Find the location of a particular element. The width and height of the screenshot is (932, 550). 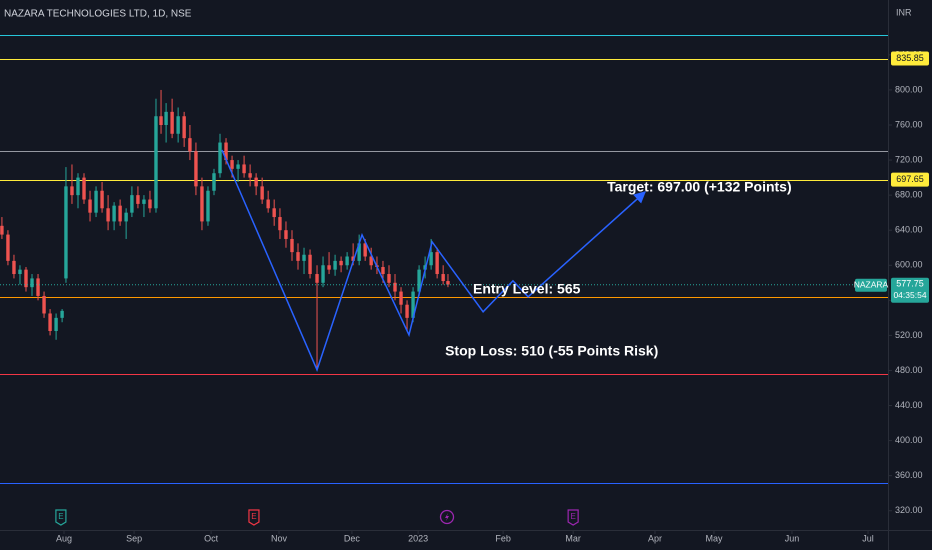

x-tick-label: Dec is located at coordinates (352, 538).